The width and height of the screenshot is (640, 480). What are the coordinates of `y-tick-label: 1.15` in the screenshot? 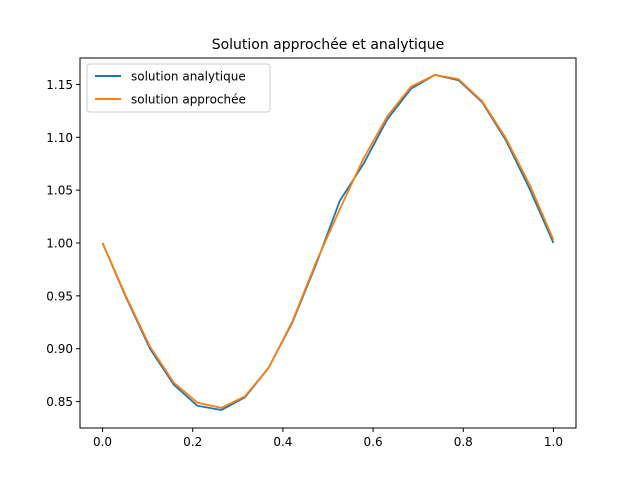 It's located at (59, 85).